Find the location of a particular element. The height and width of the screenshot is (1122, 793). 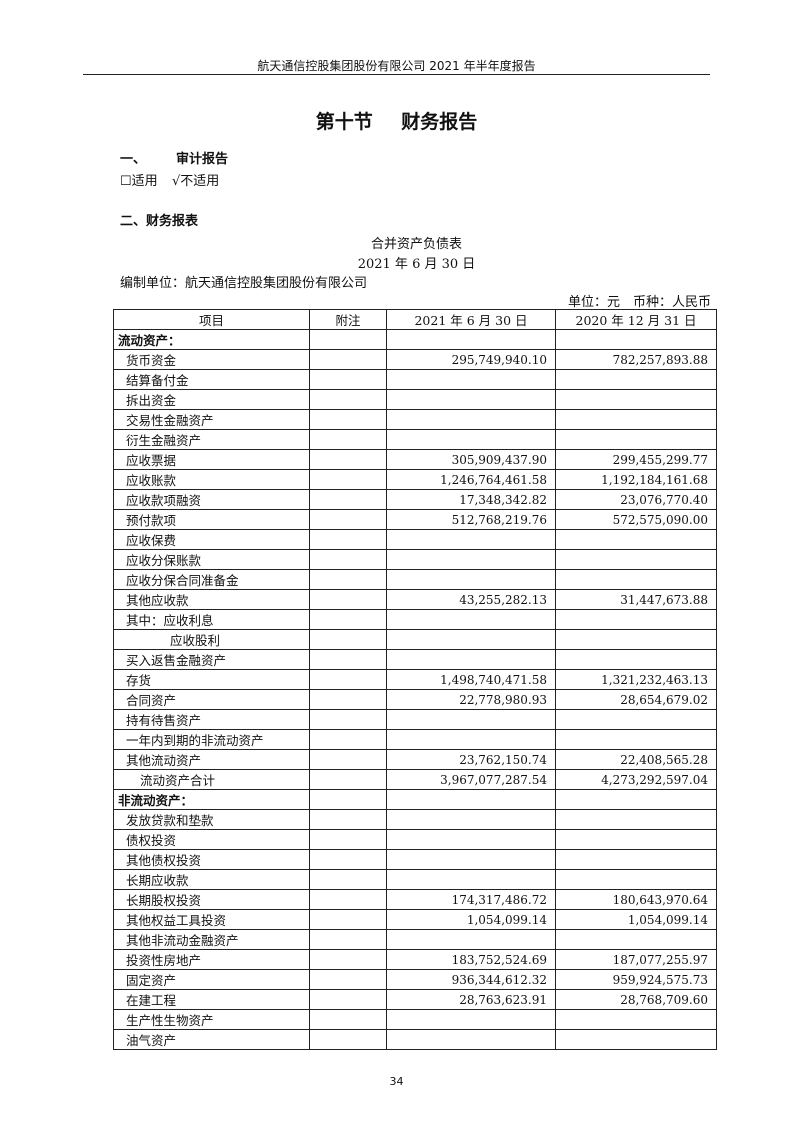

sheet-preparer: 编制单位：航天通信控股集团股份有限公司 is located at coordinates (244, 283).